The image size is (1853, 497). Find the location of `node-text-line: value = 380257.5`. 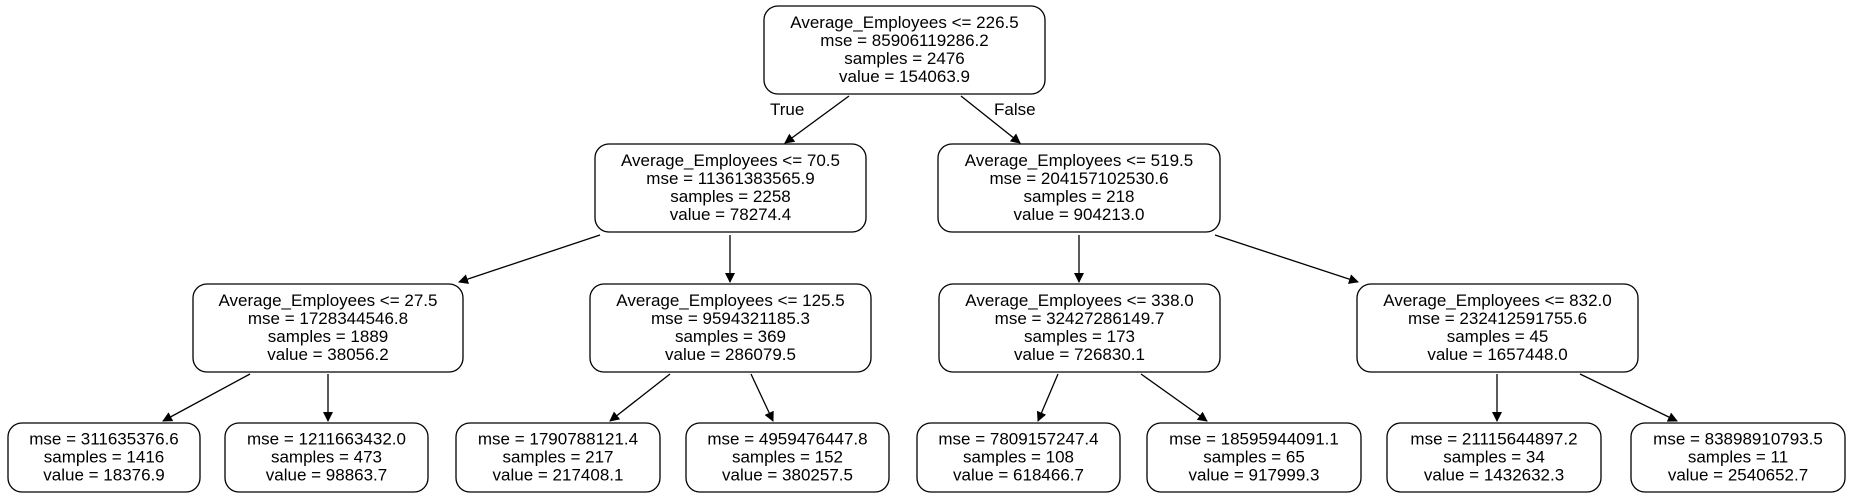

node-text-line: value = 380257.5 is located at coordinates (787, 475).